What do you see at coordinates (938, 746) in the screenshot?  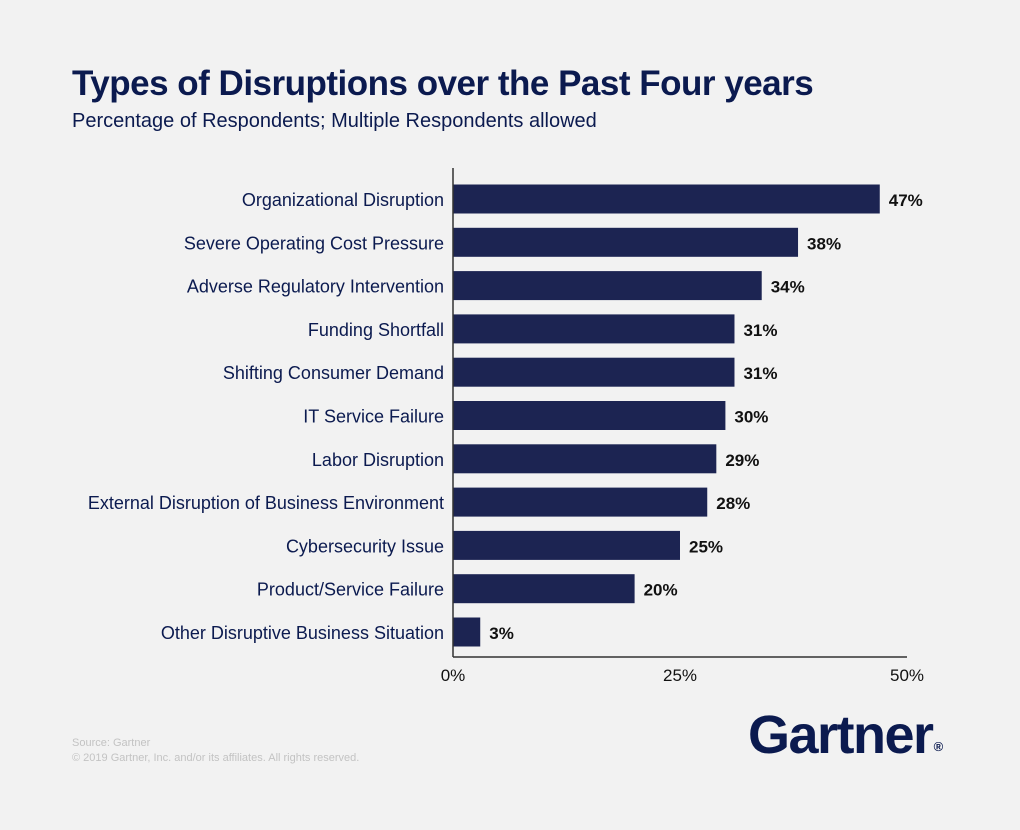 I see `logo-registered-mark: ®` at bounding box center [938, 746].